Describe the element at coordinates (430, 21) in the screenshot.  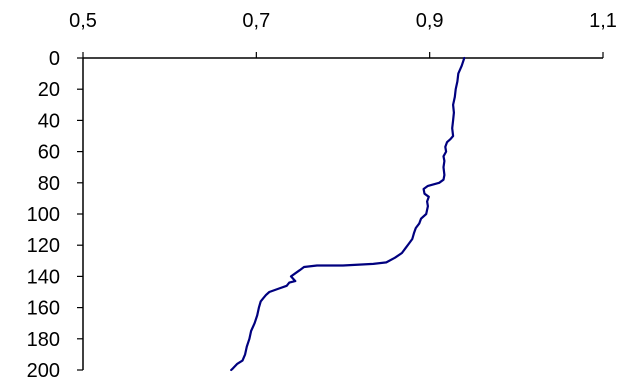
I see `x-tick-label: 0,9` at that location.